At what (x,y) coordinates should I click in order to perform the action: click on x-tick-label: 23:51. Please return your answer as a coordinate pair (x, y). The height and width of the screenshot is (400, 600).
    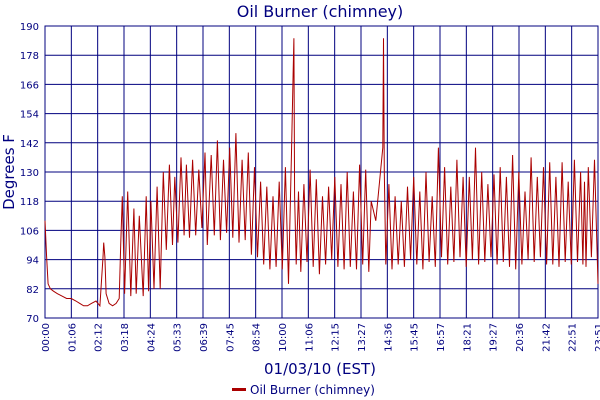
    Looking at the image, I should click on (597, 337).